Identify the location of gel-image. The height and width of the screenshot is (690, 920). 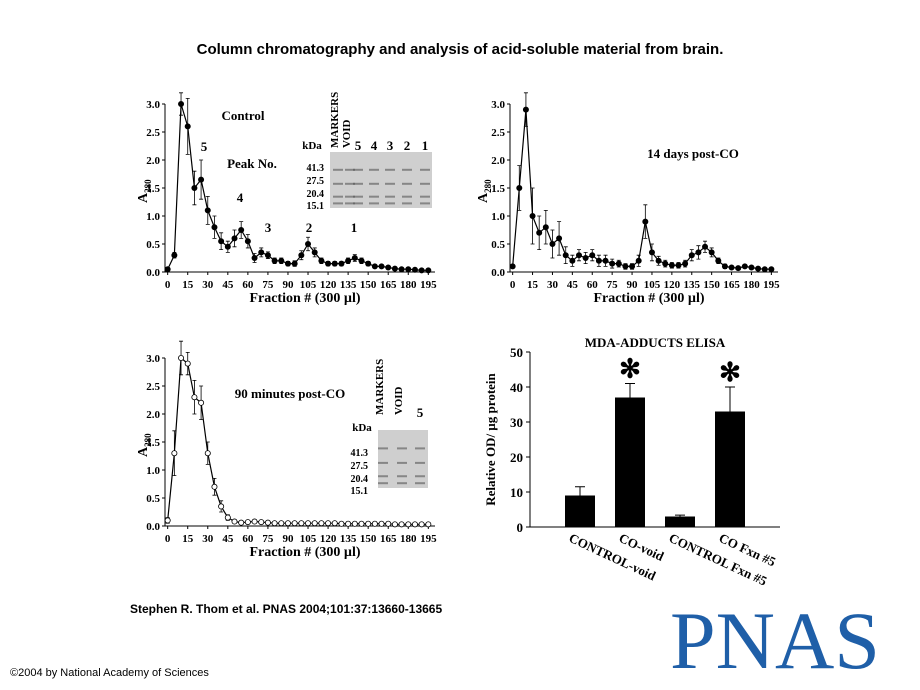
(381, 180).